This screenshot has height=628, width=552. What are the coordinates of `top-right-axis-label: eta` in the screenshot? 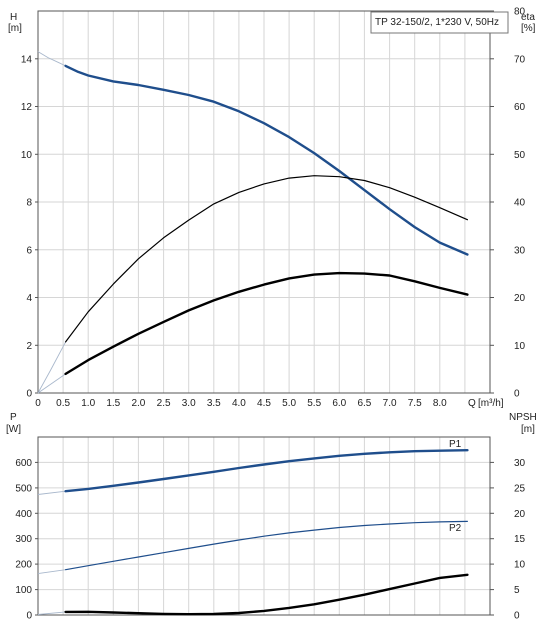 It's located at (528, 17).